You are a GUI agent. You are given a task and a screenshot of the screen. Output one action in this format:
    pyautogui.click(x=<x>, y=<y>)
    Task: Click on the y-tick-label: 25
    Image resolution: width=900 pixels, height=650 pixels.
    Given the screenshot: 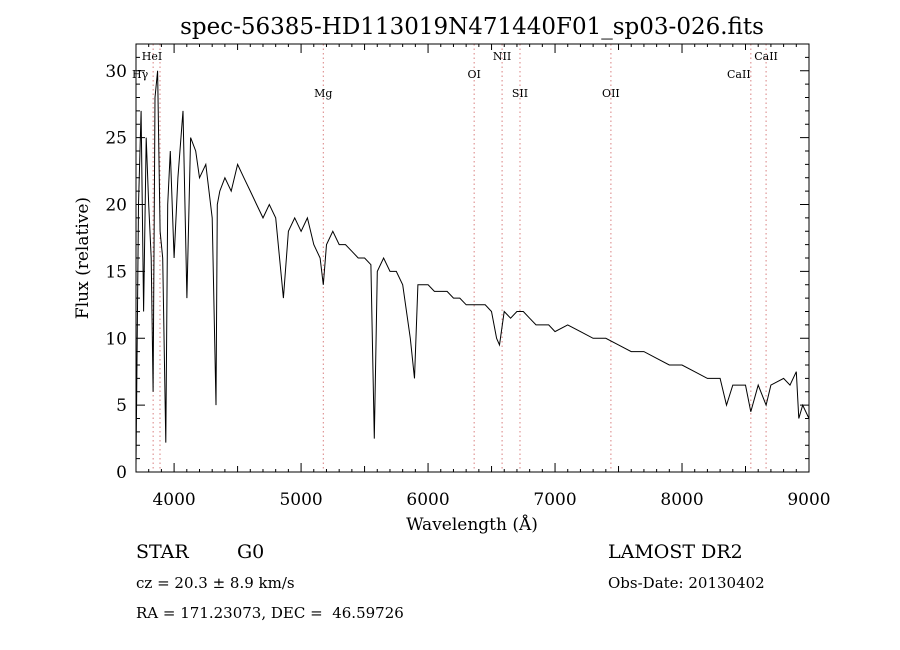 What is the action you would take?
    pyautogui.click(x=116, y=139)
    